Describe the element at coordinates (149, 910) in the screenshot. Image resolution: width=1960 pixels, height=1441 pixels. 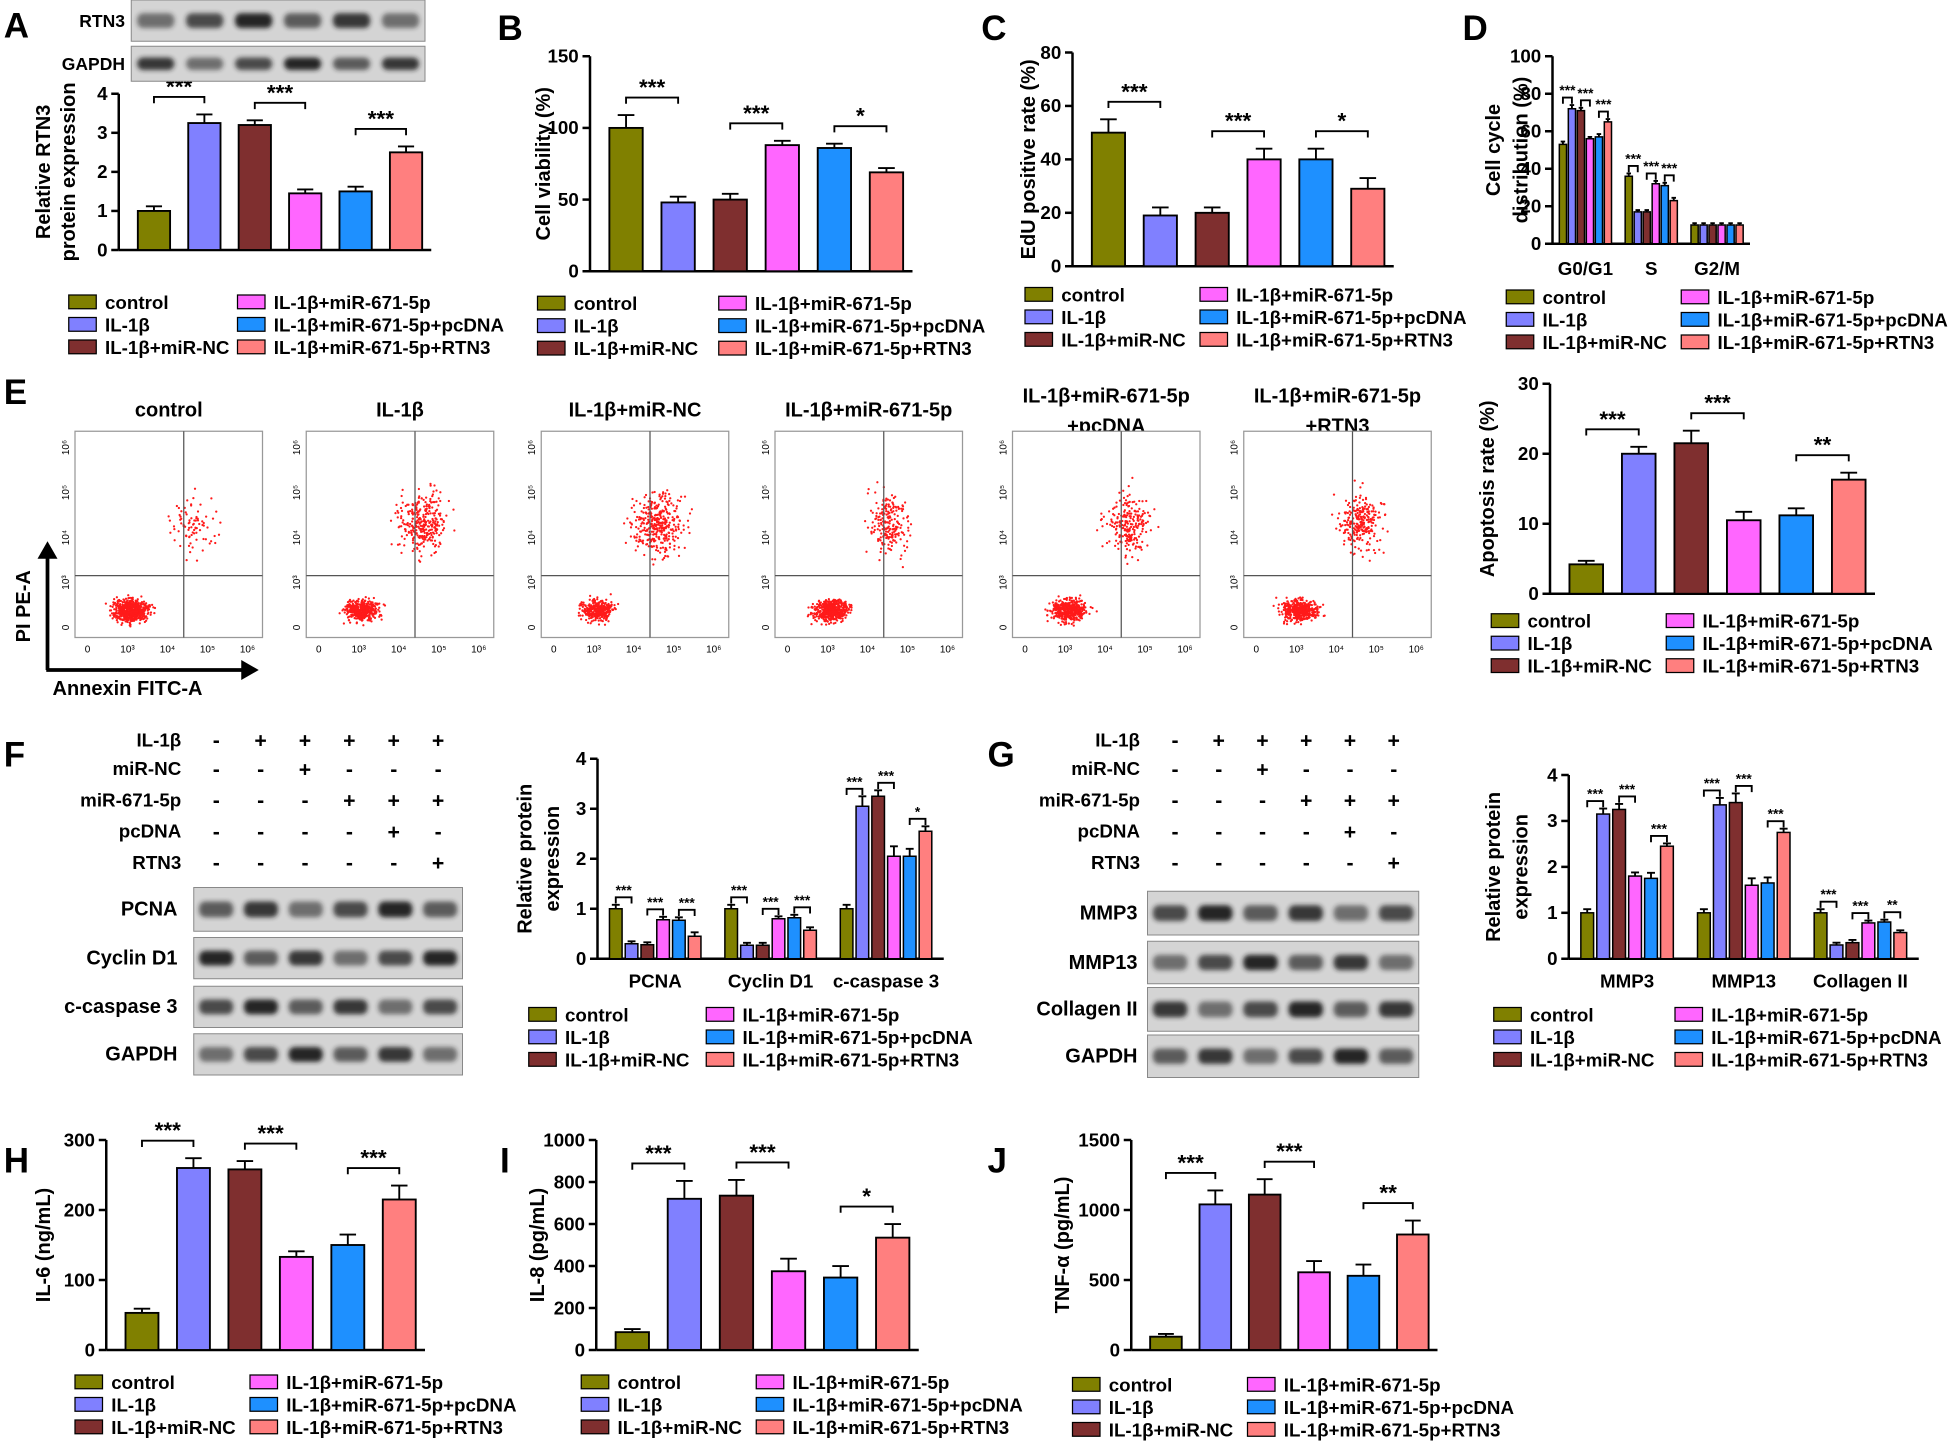
I see `blot-row-label: PCNA` at that location.